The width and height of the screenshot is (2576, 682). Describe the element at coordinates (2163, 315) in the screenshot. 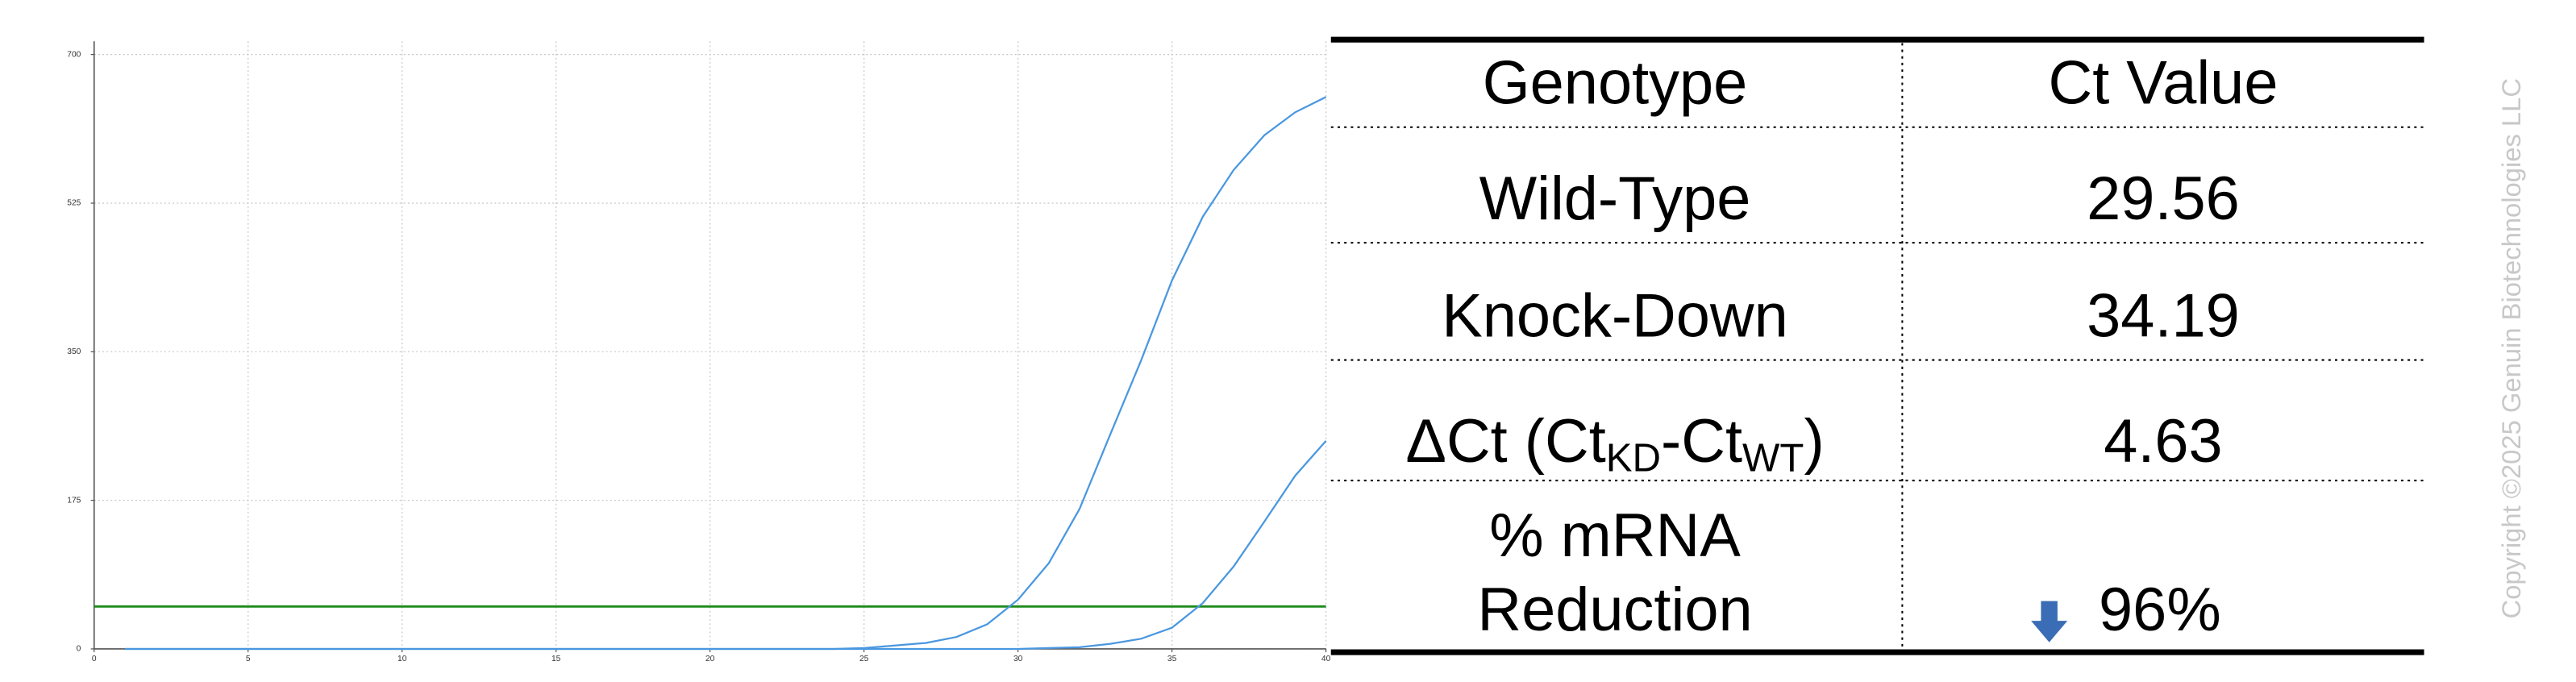

I see `cell-text: 34.19` at that location.